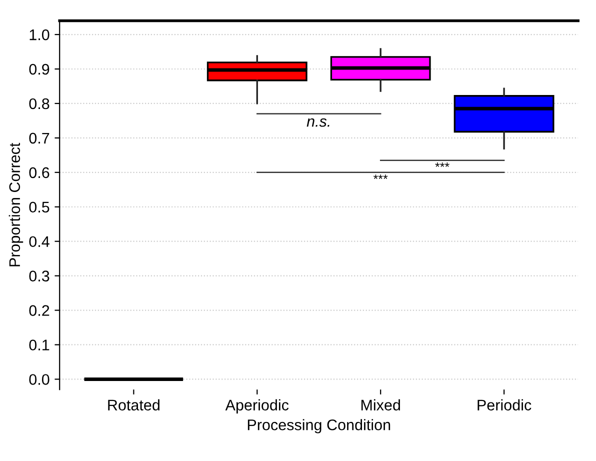  Describe the element at coordinates (39, 207) in the screenshot. I see `y-tick-label: 0.5` at that location.